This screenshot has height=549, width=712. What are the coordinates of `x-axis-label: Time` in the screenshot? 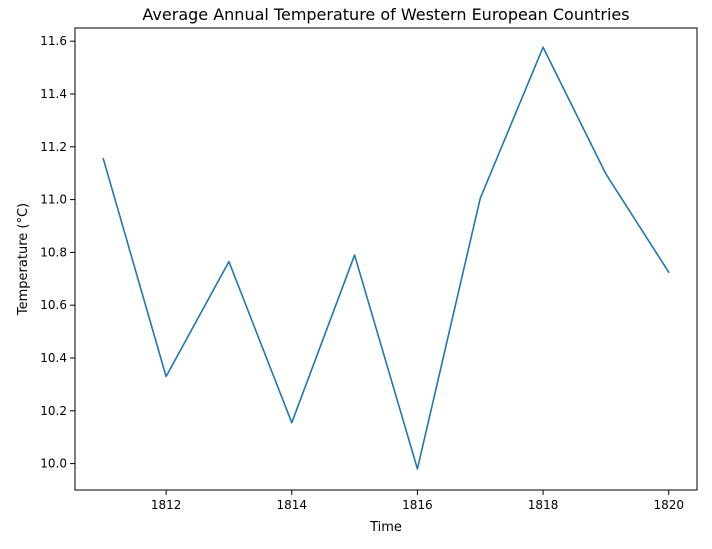 It's located at (385, 527).